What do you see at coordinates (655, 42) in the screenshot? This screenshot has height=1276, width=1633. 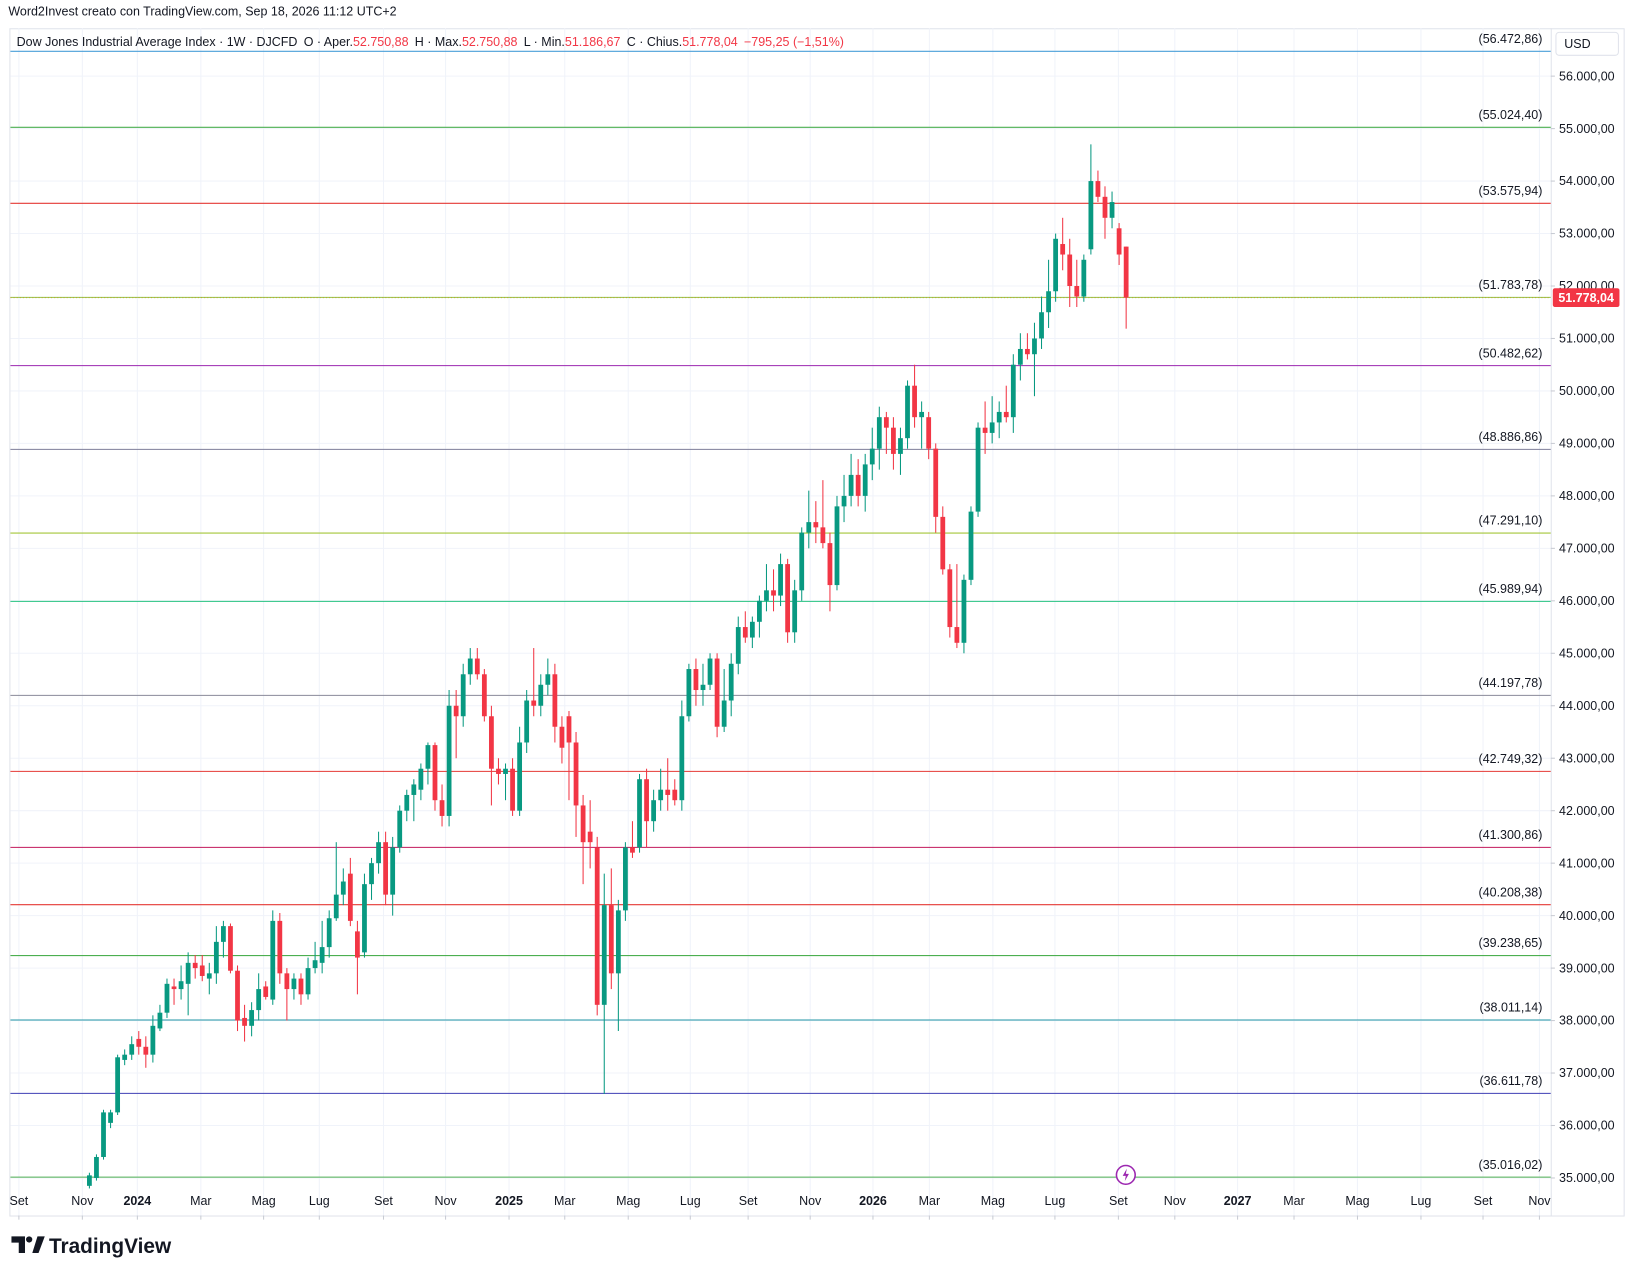 I see `legend-item-label: C · Chius.` at bounding box center [655, 42].